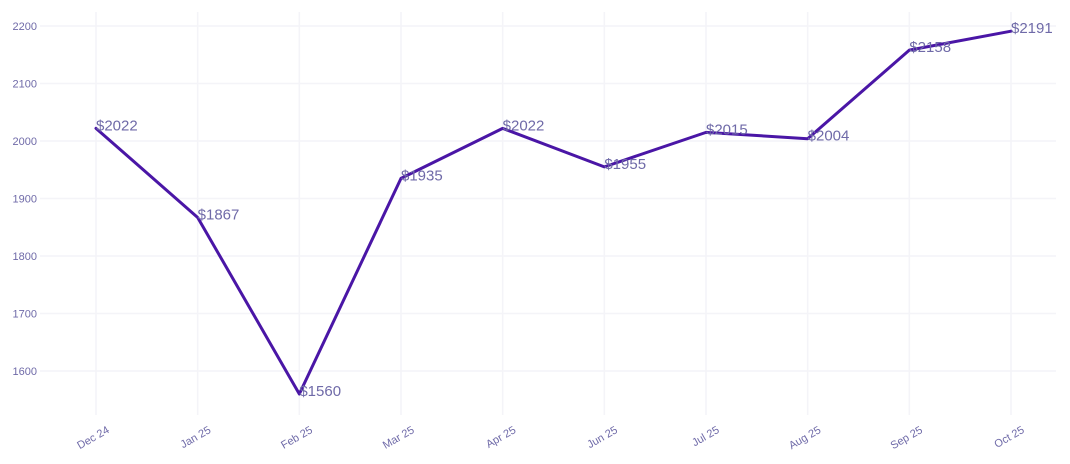 The width and height of the screenshot is (1070, 464). I want to click on data-label: $1935, so click(422, 175).